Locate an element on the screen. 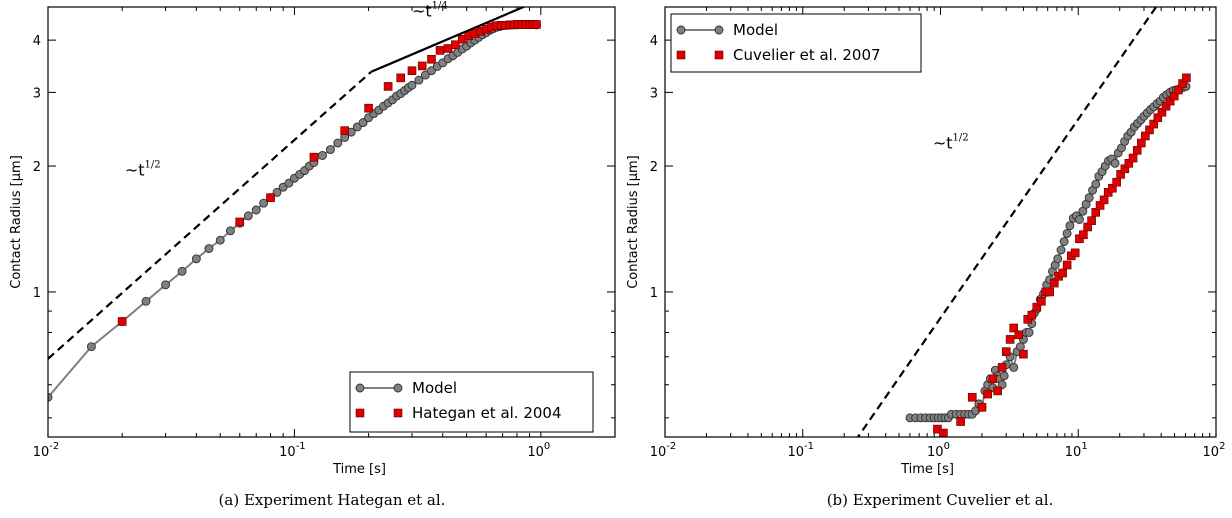 The image size is (1232, 518). legend-box is located at coordinates (471, 402).